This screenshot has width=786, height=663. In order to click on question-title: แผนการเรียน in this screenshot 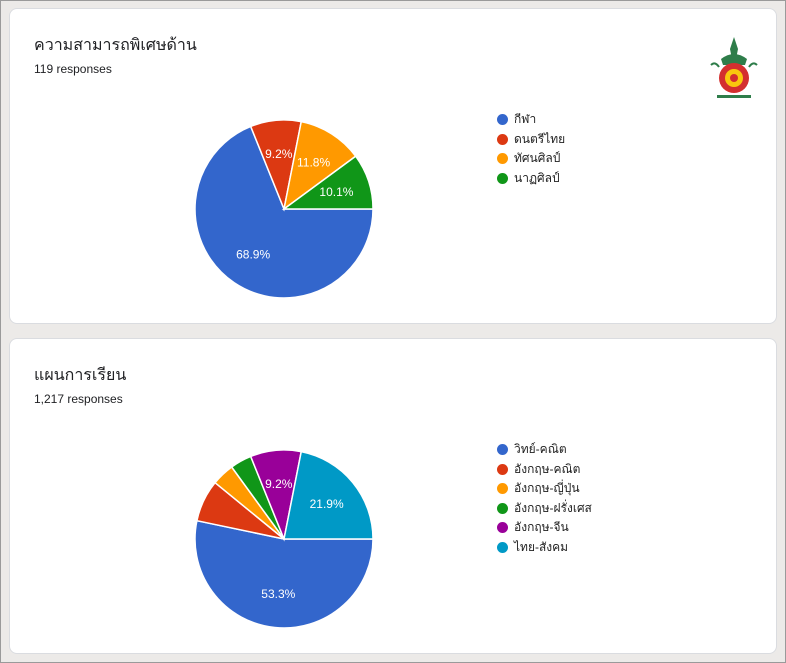, I will do `click(80, 375)`.